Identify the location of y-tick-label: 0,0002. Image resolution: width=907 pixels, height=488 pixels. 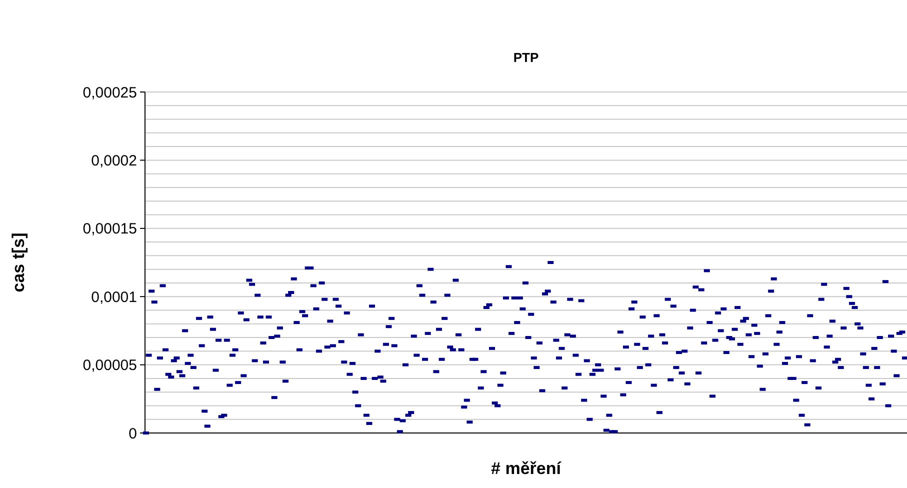
(114, 161).